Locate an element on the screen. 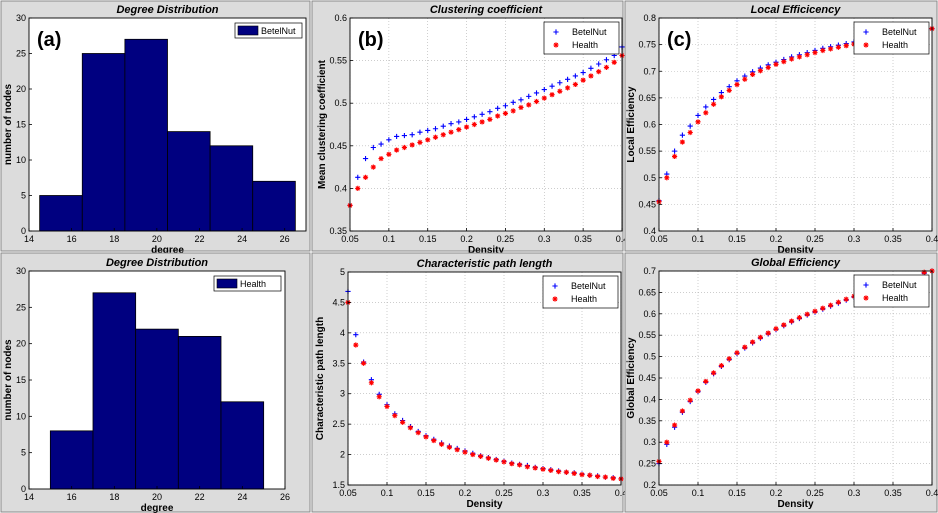 This screenshot has height=513, width=938. axes-box is located at coordinates (484, 378).